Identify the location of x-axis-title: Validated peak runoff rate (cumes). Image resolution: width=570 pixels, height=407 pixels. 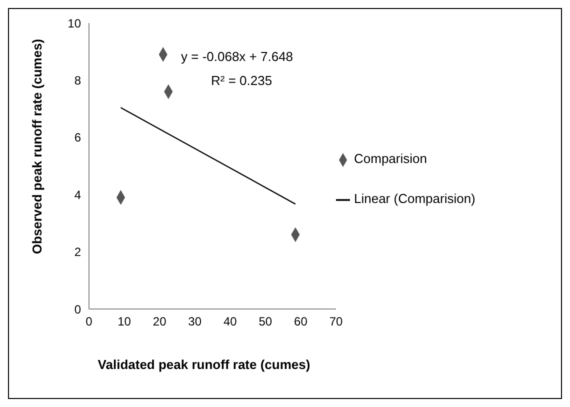
(204, 364).